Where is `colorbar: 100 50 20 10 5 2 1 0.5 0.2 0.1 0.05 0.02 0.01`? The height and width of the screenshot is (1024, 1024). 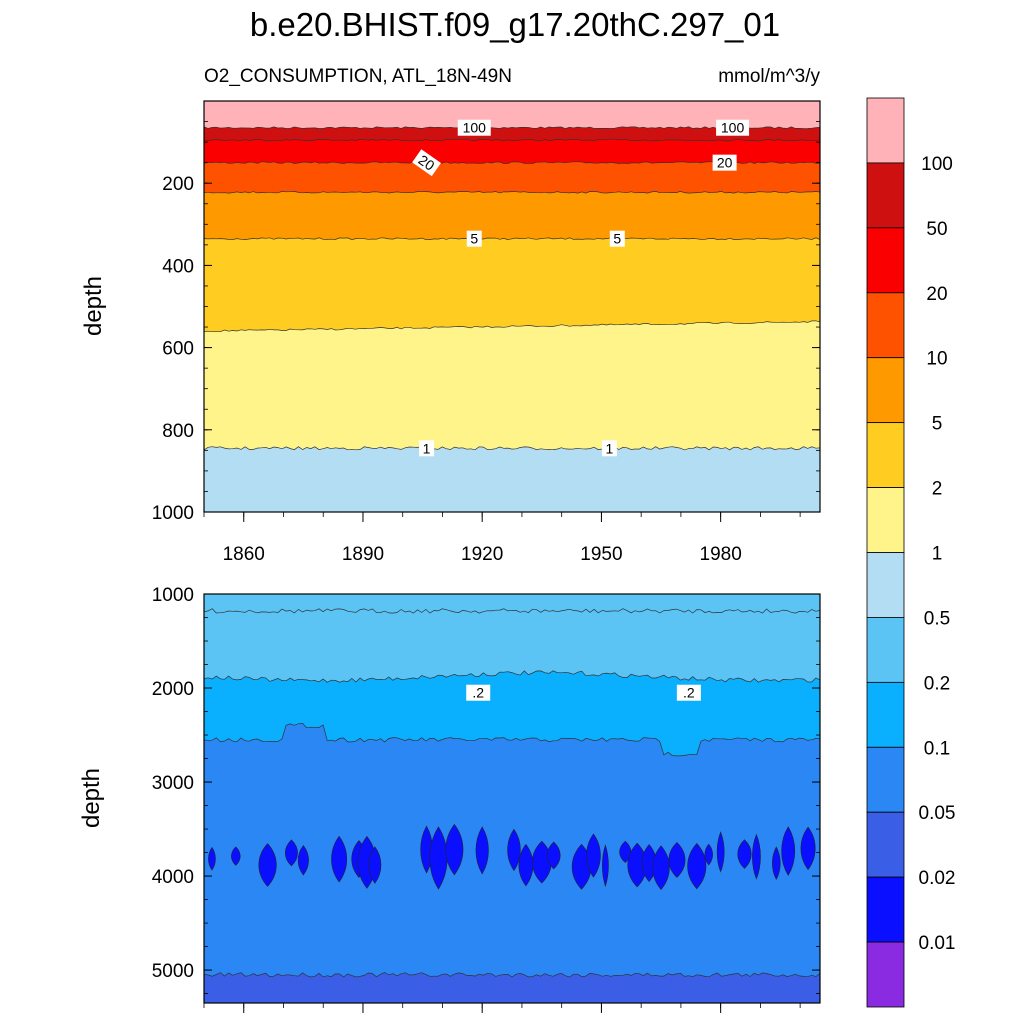 colorbar: 100 50 20 10 5 2 1 0.5 0.2 0.1 0.05 0.02 0.01 is located at coordinates (911, 552).